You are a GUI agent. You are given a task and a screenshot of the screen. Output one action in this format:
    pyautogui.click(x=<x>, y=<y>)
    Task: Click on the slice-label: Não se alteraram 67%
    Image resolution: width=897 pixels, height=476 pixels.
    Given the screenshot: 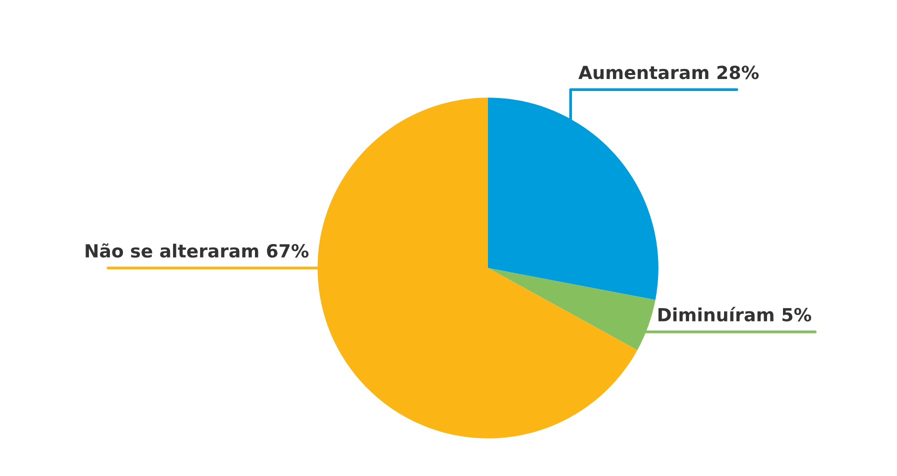 What is the action you would take?
    pyautogui.click(x=197, y=250)
    